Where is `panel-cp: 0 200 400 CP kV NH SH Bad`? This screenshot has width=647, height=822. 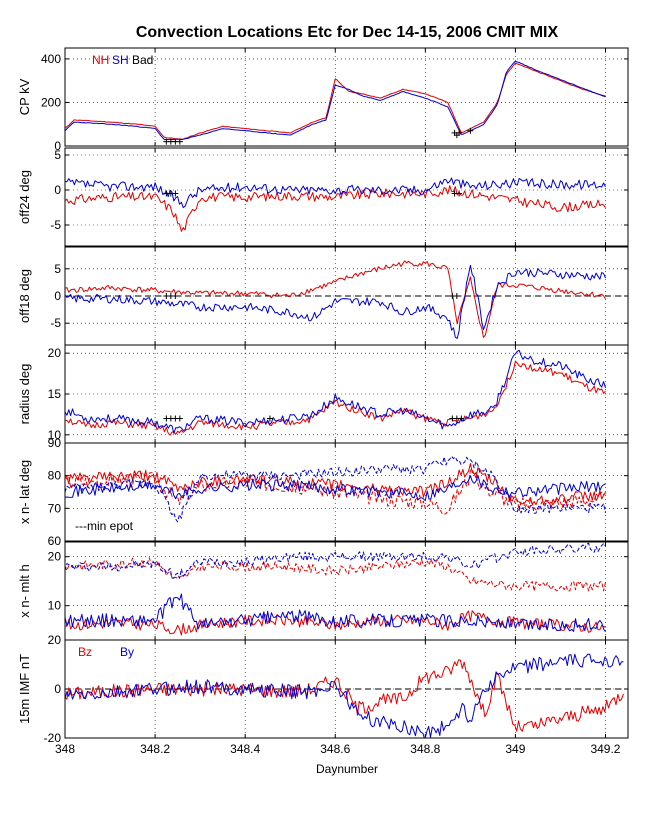 panel-cp: 0 200 400 CP kV NH SH Bad is located at coordinates (323, 100).